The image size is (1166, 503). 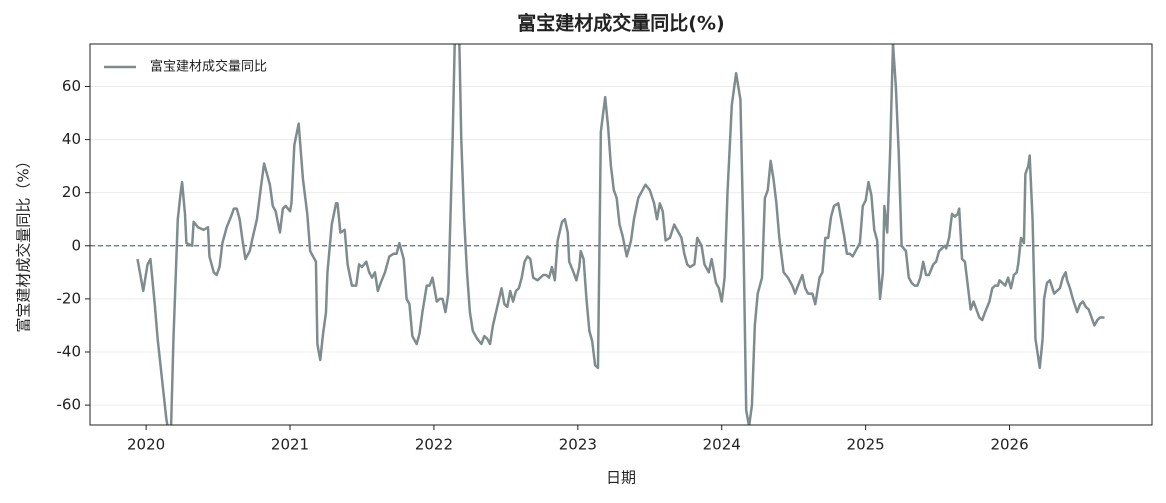 What do you see at coordinates (620, 23) in the screenshot?
I see `chart-title: 富宝建材成交量同比(%)` at bounding box center [620, 23].